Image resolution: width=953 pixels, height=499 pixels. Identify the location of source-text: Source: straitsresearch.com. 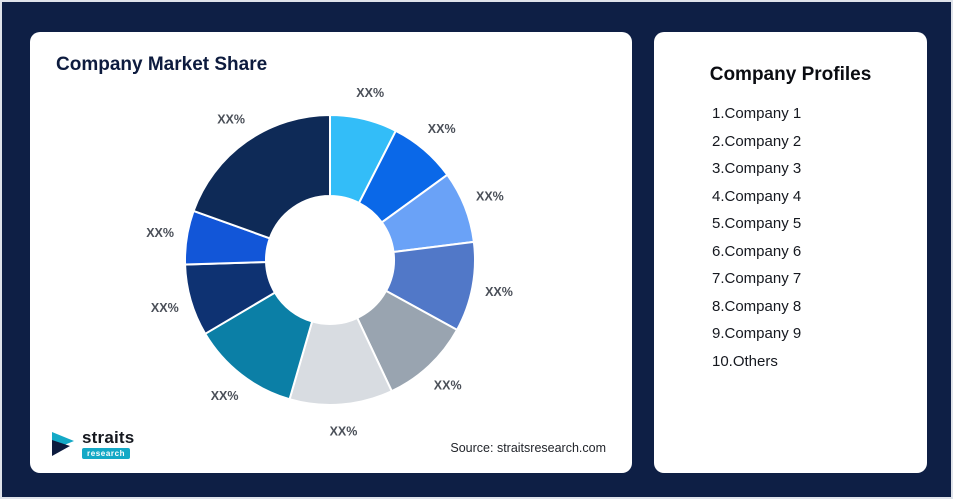
(528, 448).